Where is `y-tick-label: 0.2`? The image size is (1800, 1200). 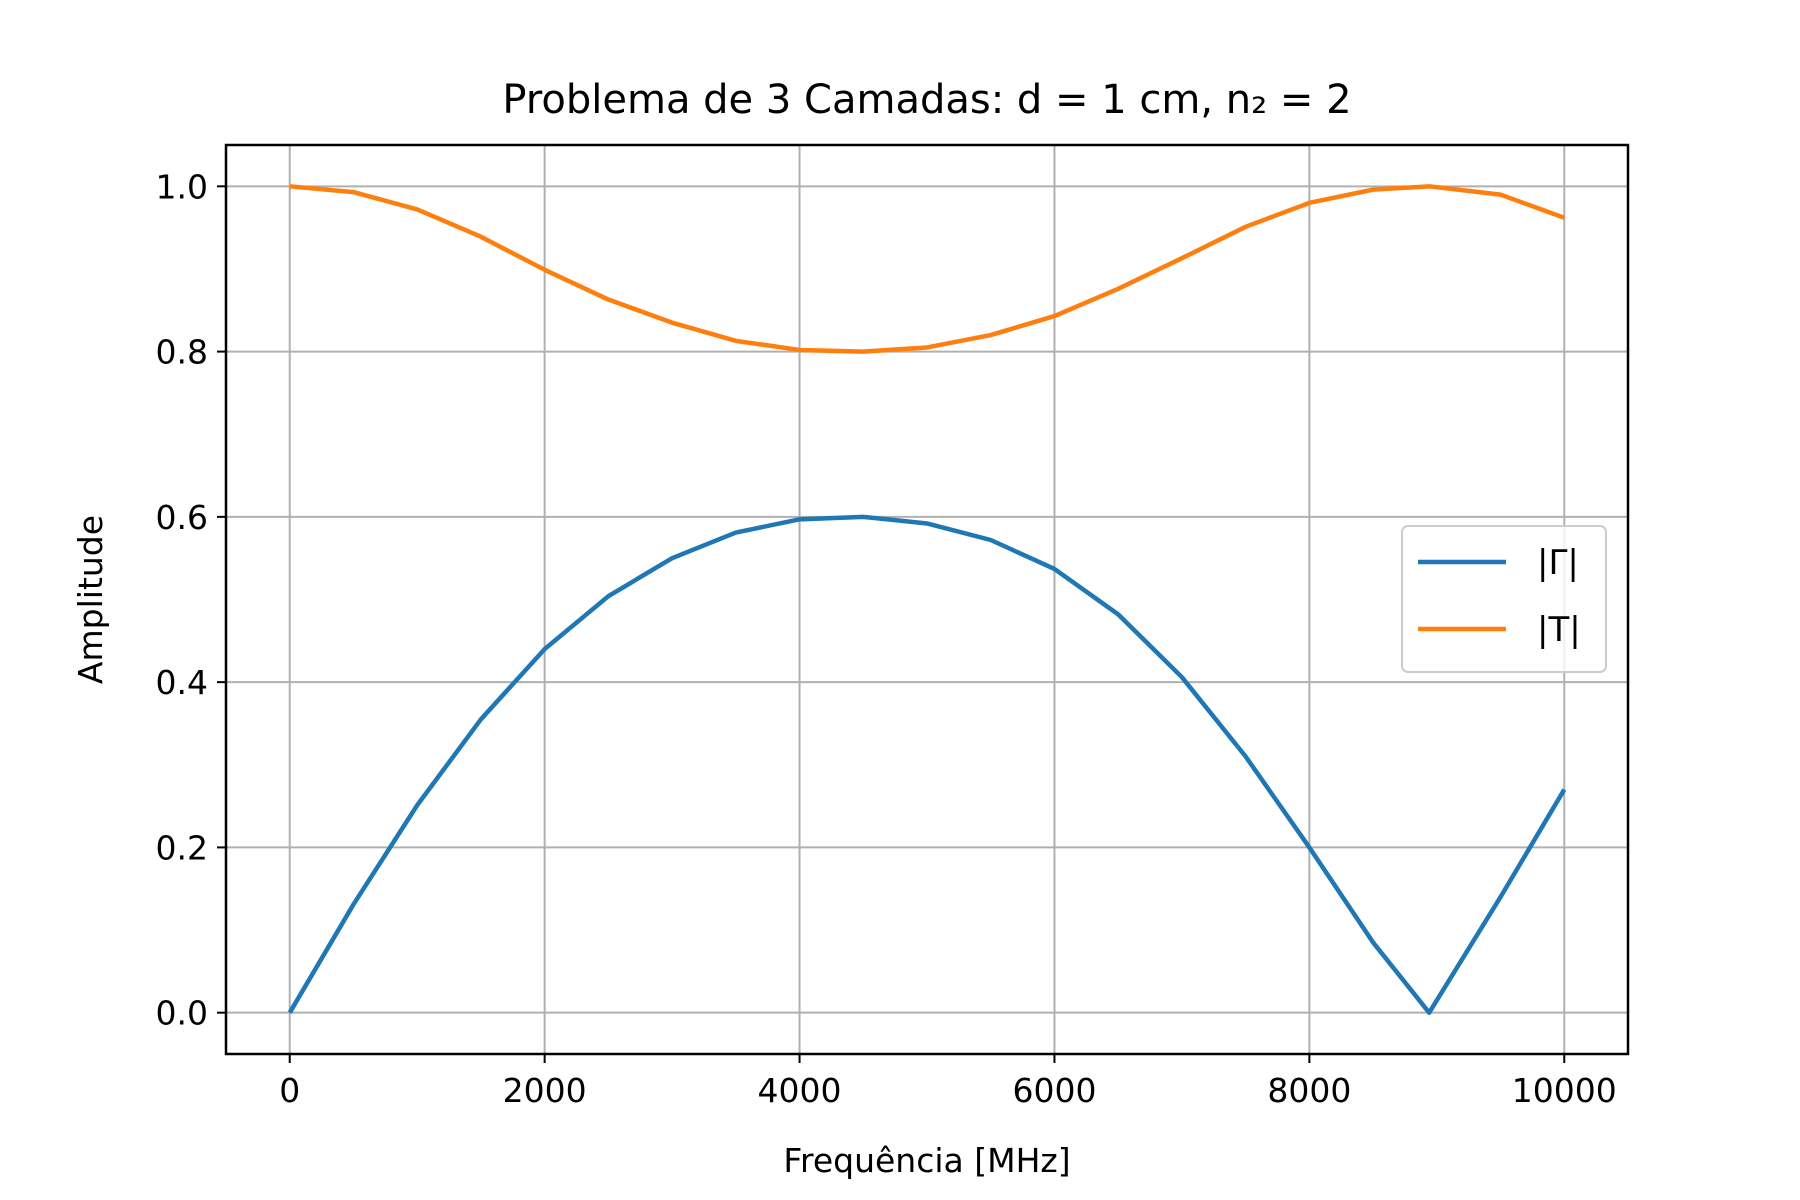 y-tick-label: 0.2 is located at coordinates (182, 847).